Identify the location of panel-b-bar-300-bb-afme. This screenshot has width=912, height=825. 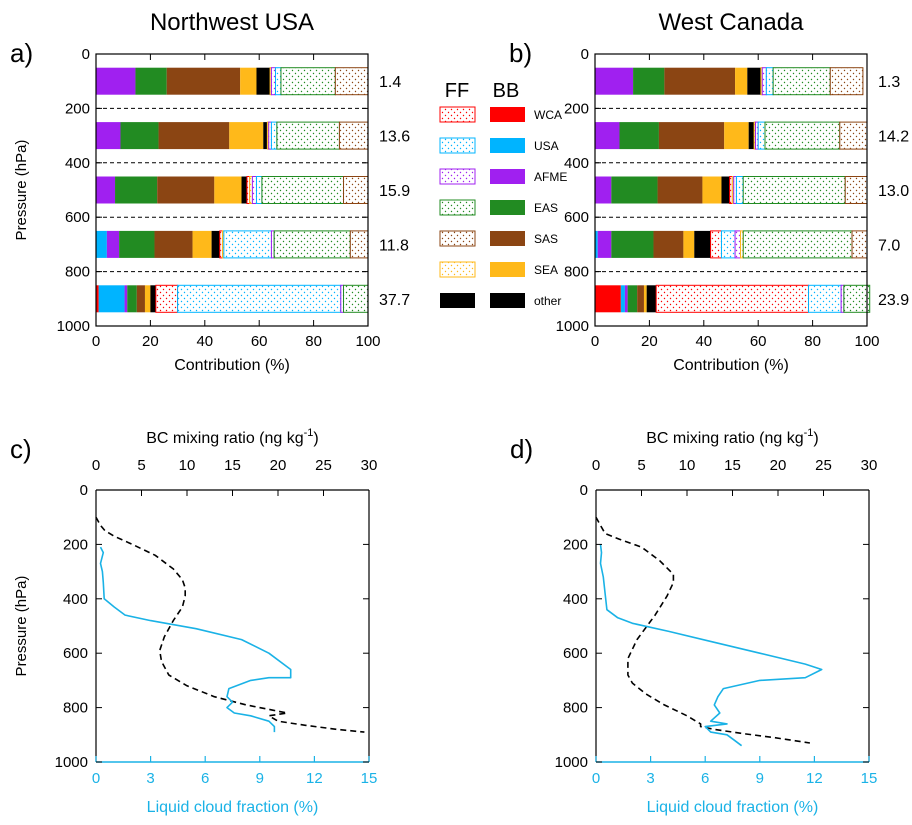
(607, 136).